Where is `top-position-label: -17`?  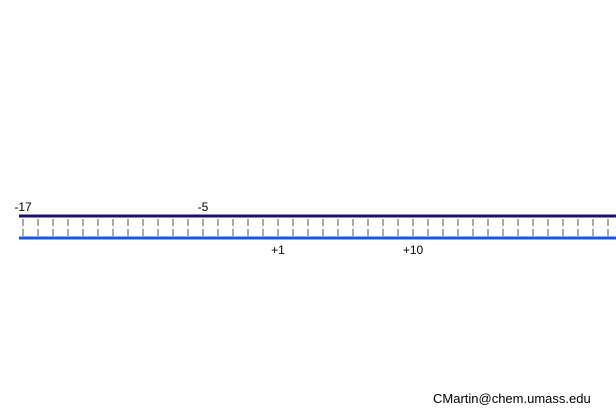 top-position-label: -17 is located at coordinates (23, 207).